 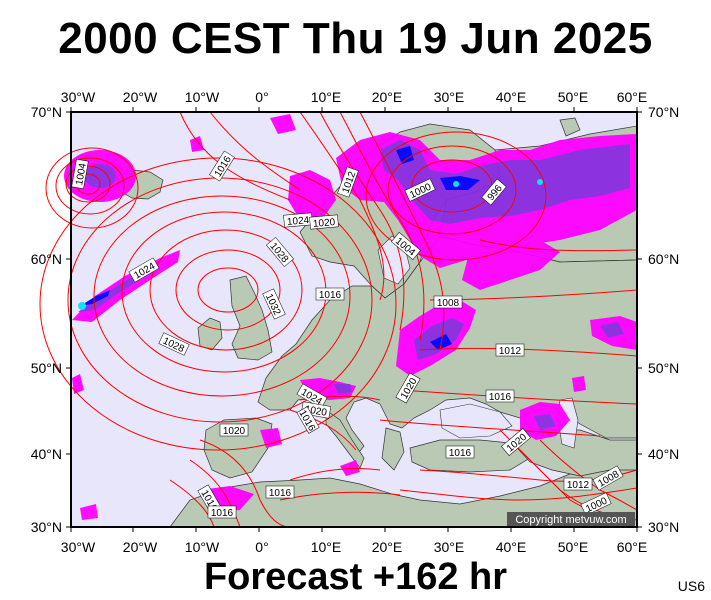 I want to click on svg-text: 1024, so click(x=299, y=221).